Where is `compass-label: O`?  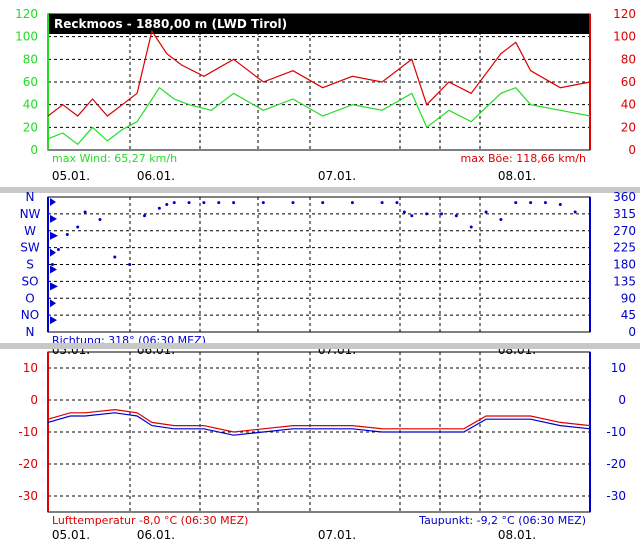
compass-label: O is located at coordinates (29, 298).